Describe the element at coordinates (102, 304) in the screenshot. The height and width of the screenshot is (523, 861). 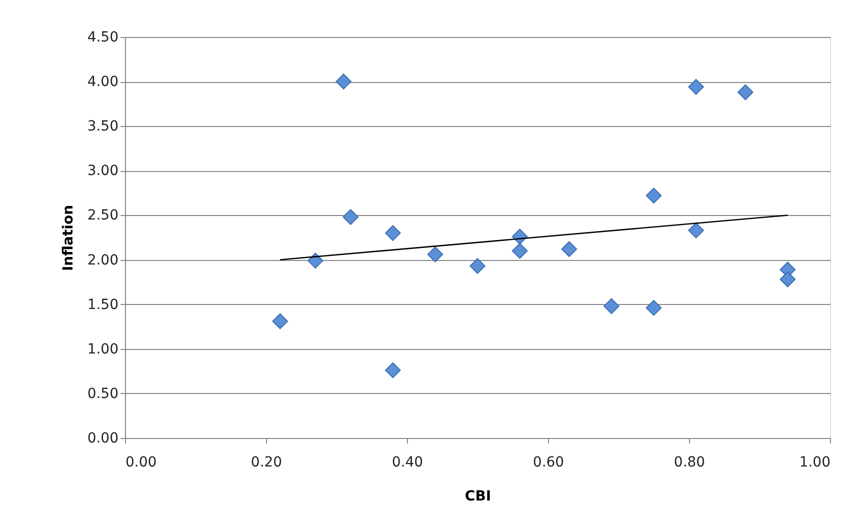
I see `y-tick-label: 1.50` at that location.